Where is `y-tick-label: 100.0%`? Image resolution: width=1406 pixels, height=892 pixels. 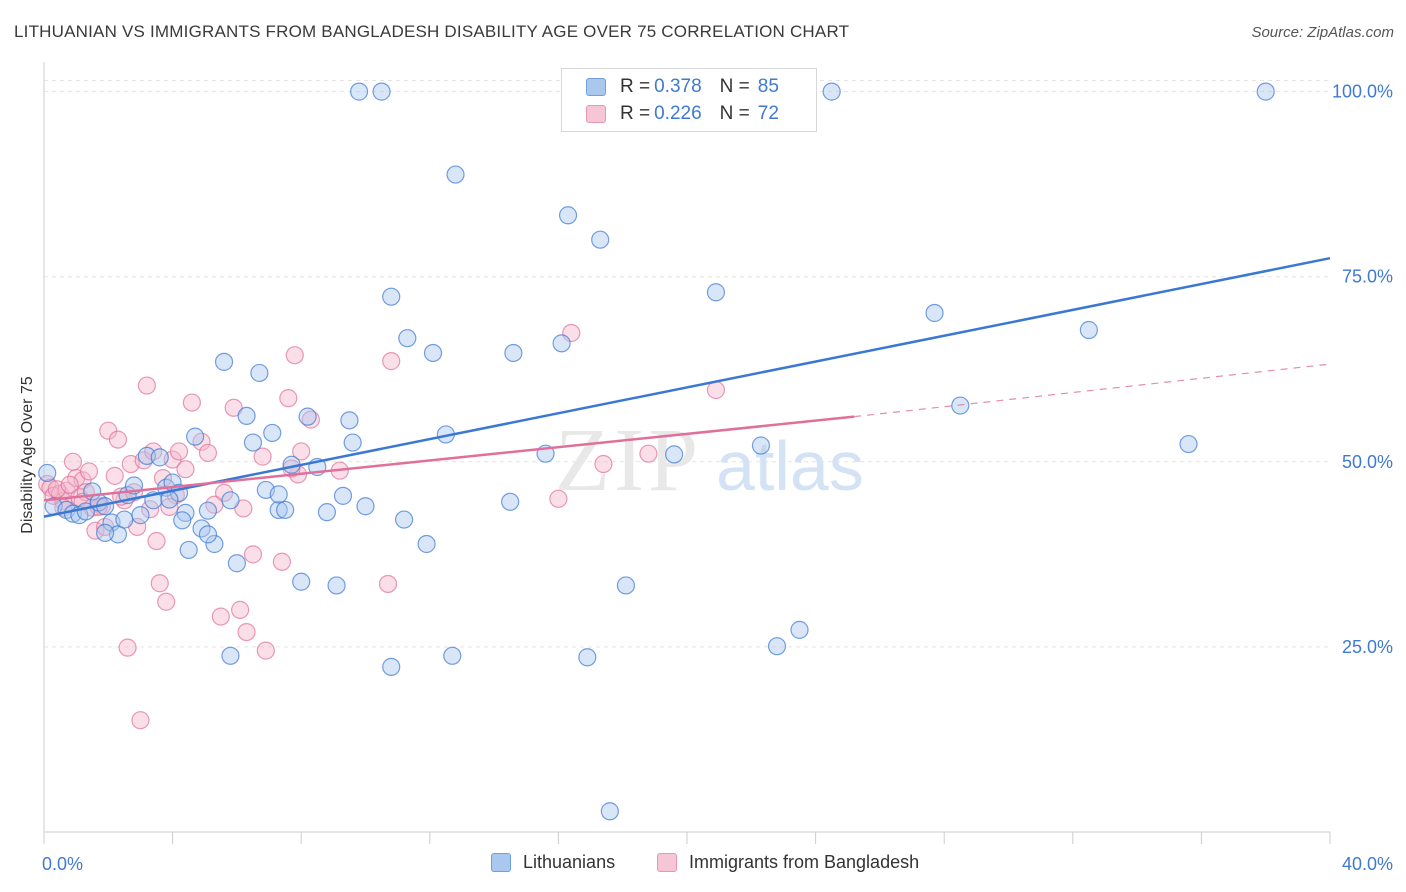 y-tick-label: 100.0% is located at coordinates (1362, 92).